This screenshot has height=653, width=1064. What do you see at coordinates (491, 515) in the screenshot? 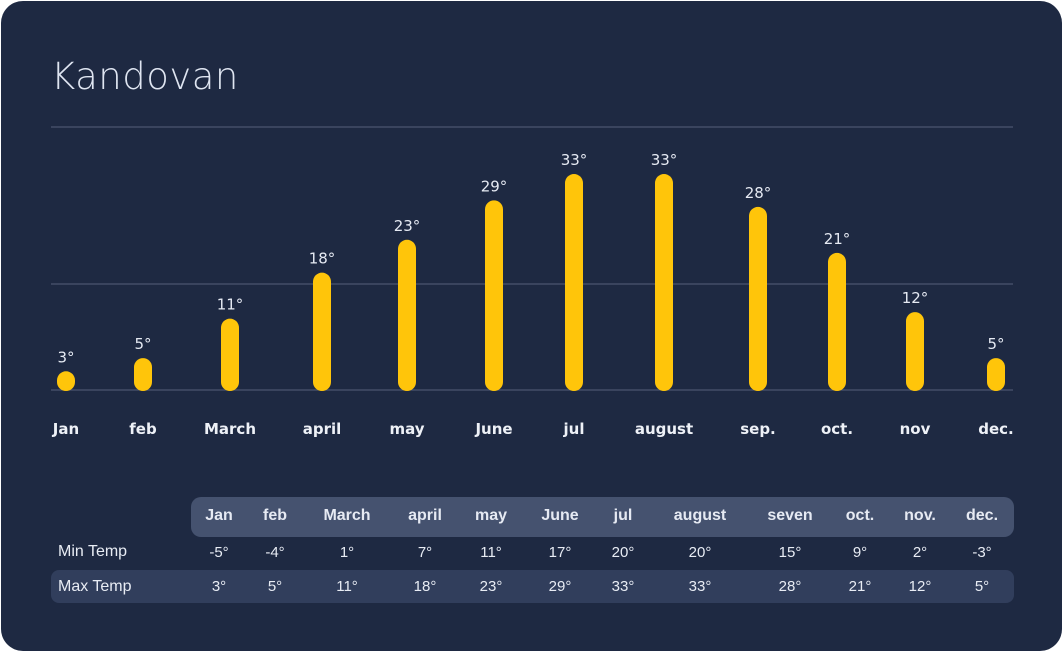
I see `table-header-cell: may` at bounding box center [491, 515].